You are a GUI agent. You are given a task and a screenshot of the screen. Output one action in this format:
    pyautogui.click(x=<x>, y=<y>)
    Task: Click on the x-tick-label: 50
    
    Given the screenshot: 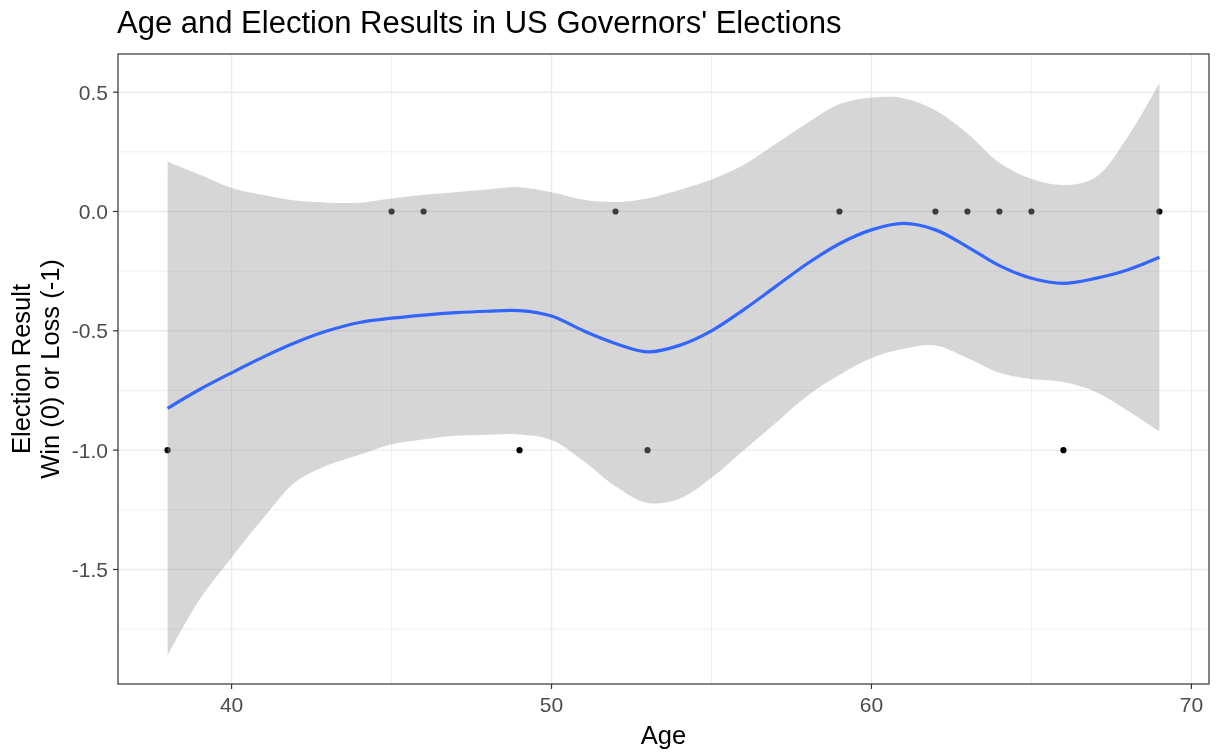 What is the action you would take?
    pyautogui.click(x=551, y=704)
    